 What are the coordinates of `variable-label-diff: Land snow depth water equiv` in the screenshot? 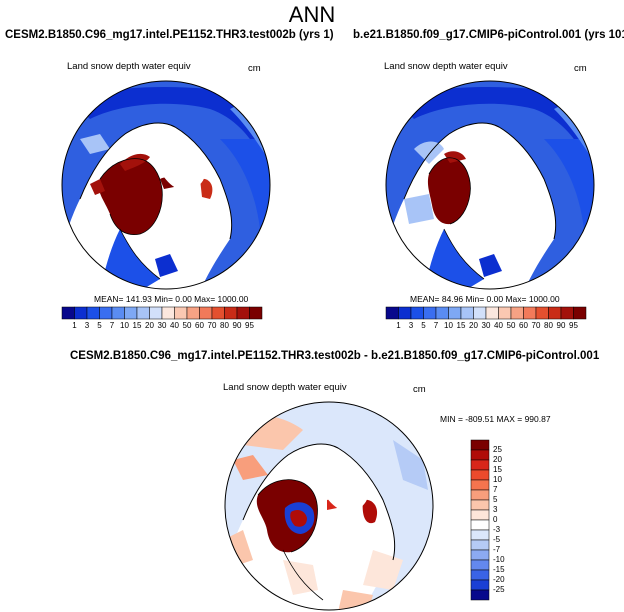 It's located at (285, 387).